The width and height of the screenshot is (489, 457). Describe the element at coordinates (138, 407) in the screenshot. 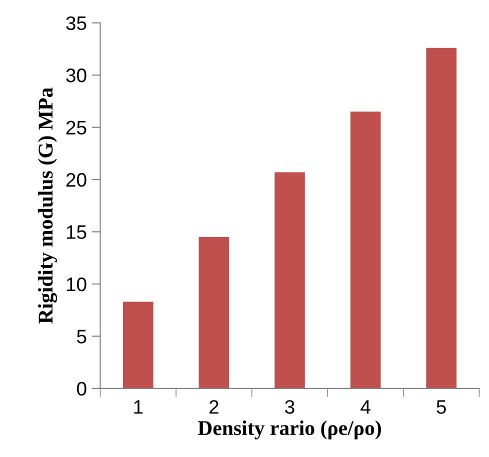

I see `x-tick-label: 1` at that location.